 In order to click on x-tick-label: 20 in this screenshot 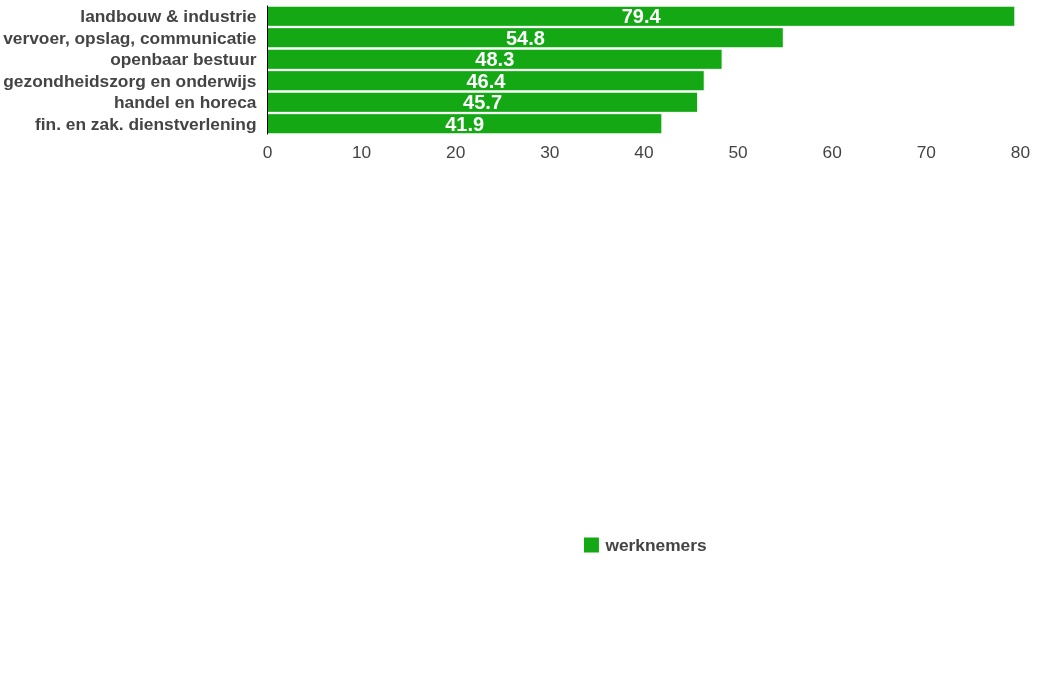, I will do `click(456, 151)`.